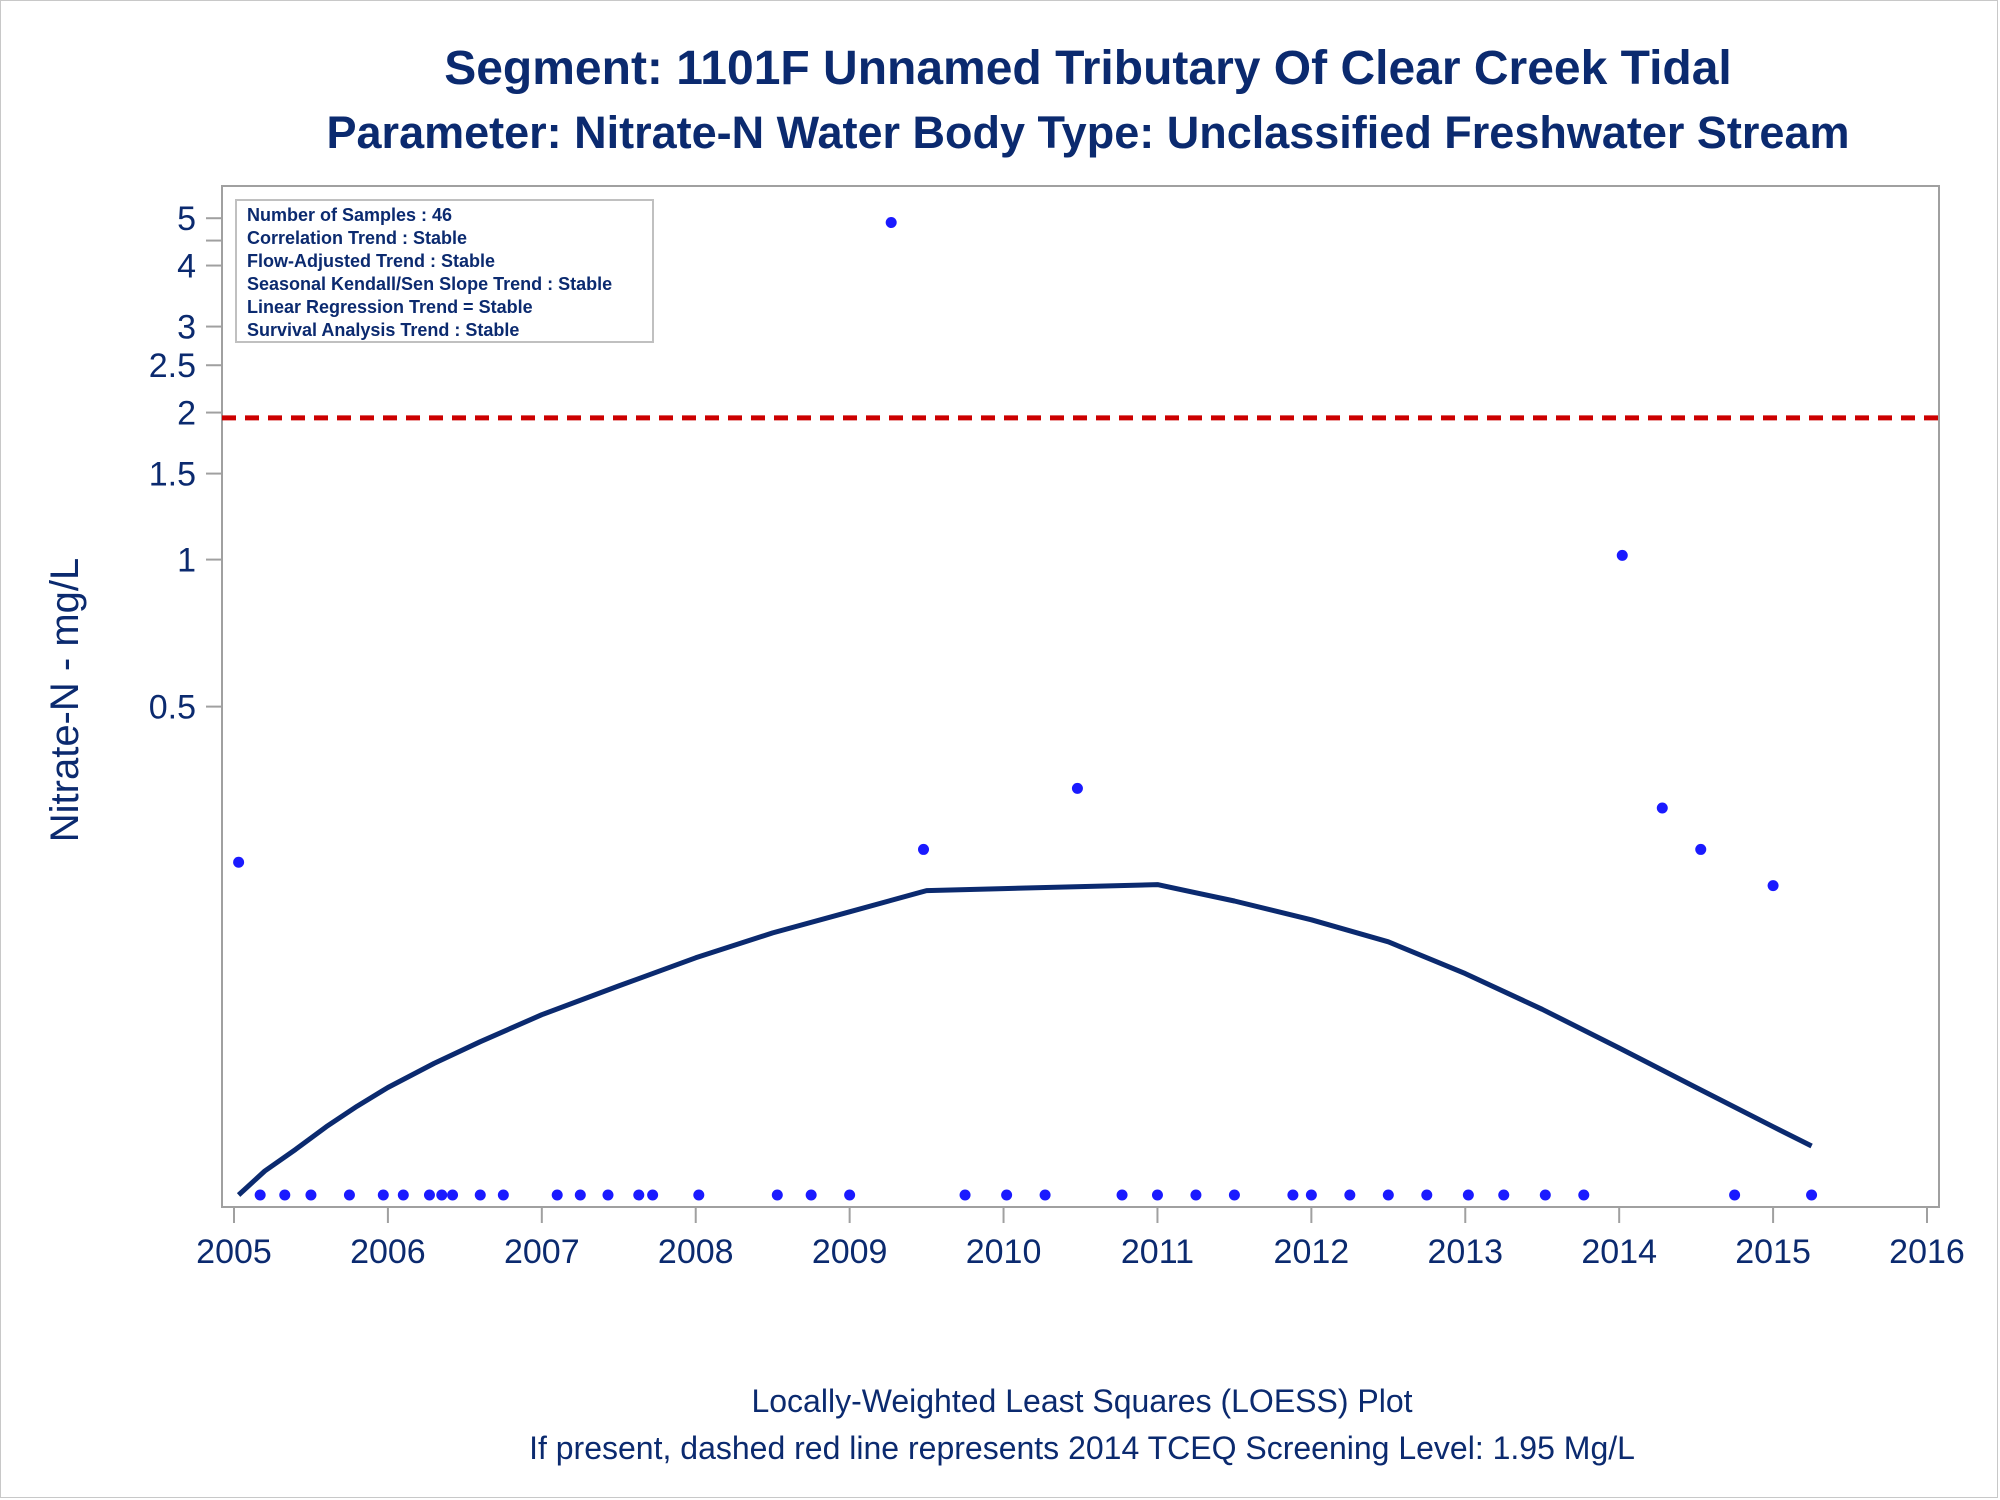 The height and width of the screenshot is (1500, 2000). Describe the element at coordinates (357, 238) in the screenshot. I see `stats-line-correlation: Correlation Trend : Stable` at that location.